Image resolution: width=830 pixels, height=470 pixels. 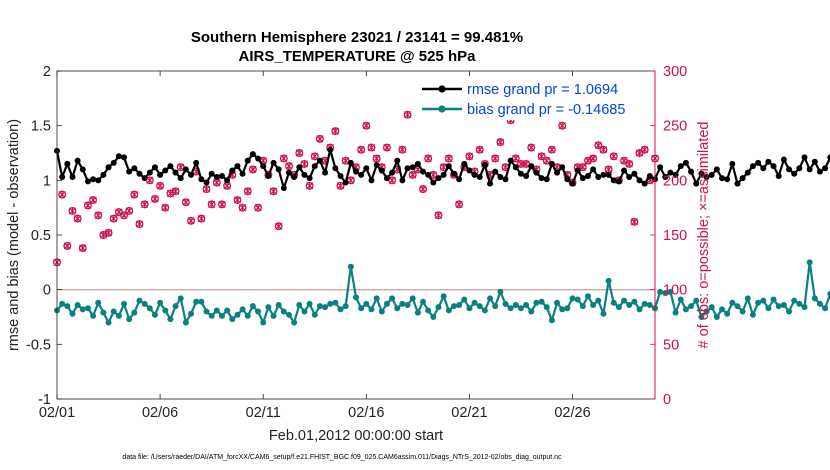 I want to click on y-axis-ticks: -1 -0.5 0 0.5 1 1.5 2, so click(x=44, y=236).